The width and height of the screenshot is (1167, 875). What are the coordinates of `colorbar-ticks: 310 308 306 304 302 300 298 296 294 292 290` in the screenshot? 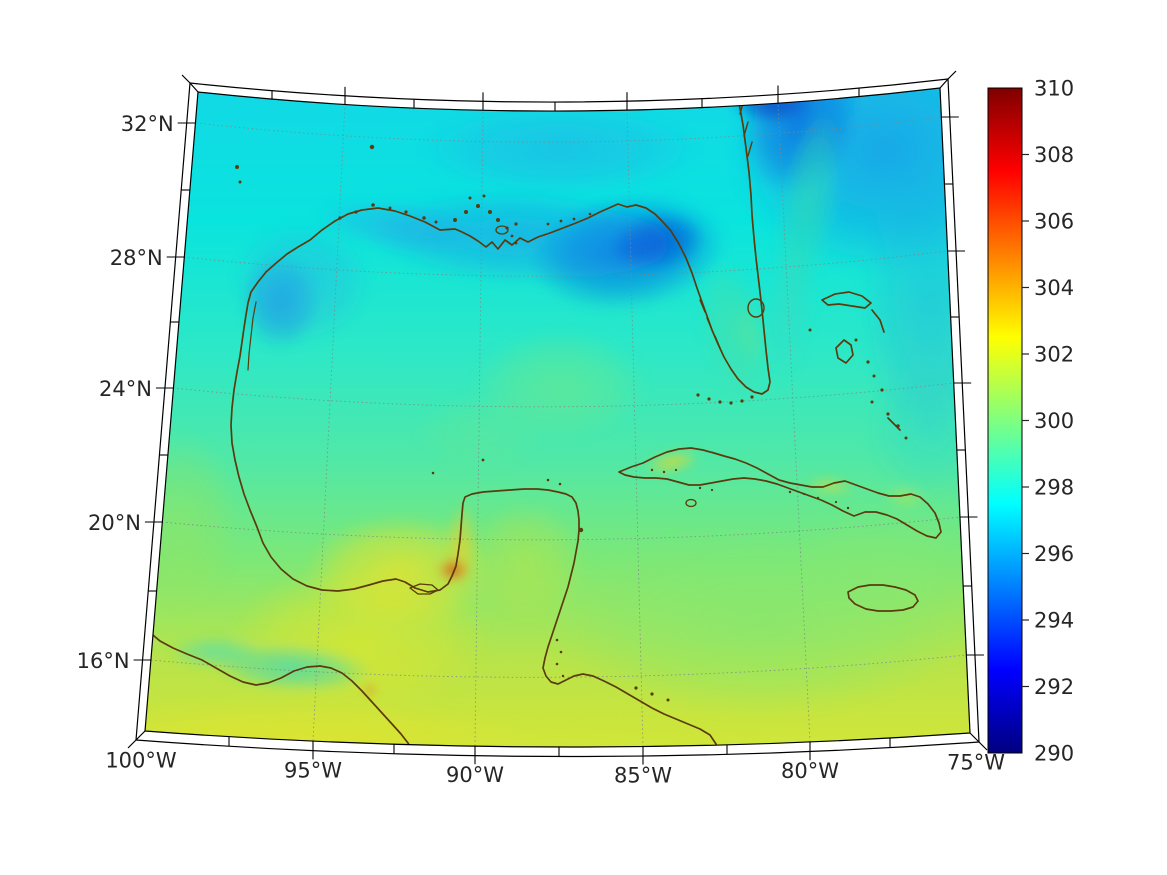 It's located at (1048, 421).